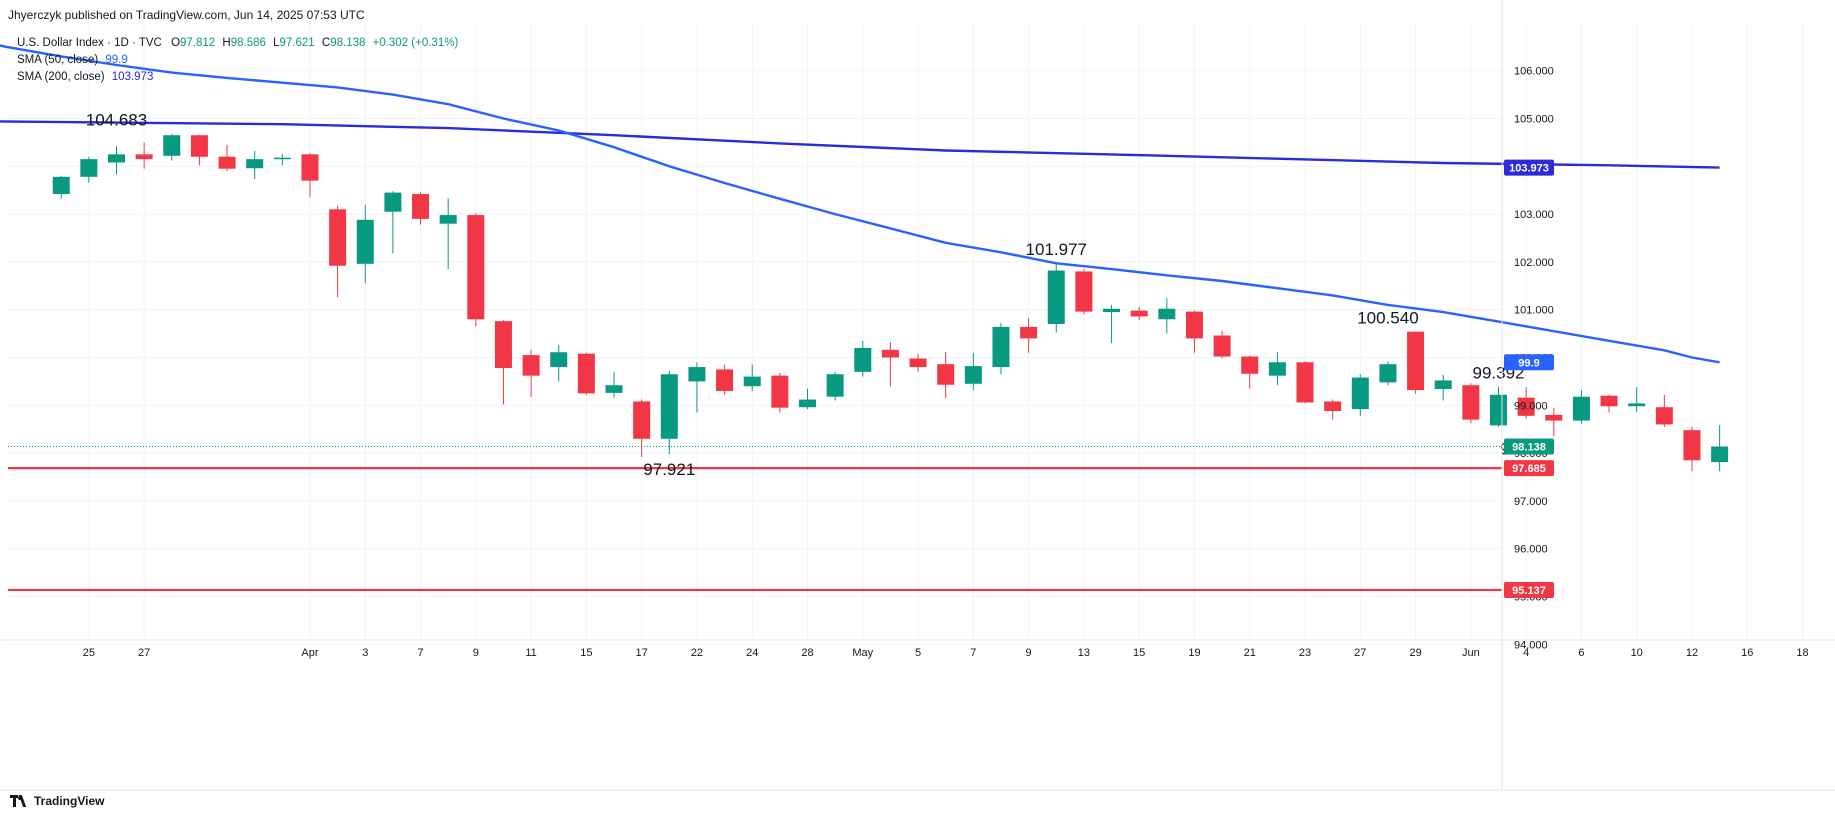 The height and width of the screenshot is (820, 1835). What do you see at coordinates (1529, 468) in the screenshot?
I see `axis-price-label: 97.685` at bounding box center [1529, 468].